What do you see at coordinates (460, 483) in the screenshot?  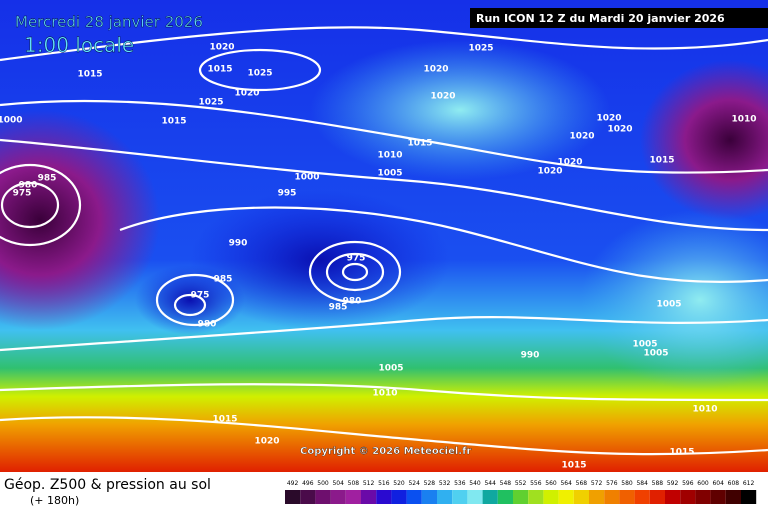 I see `scale-tick-label: 536` at bounding box center [460, 483].